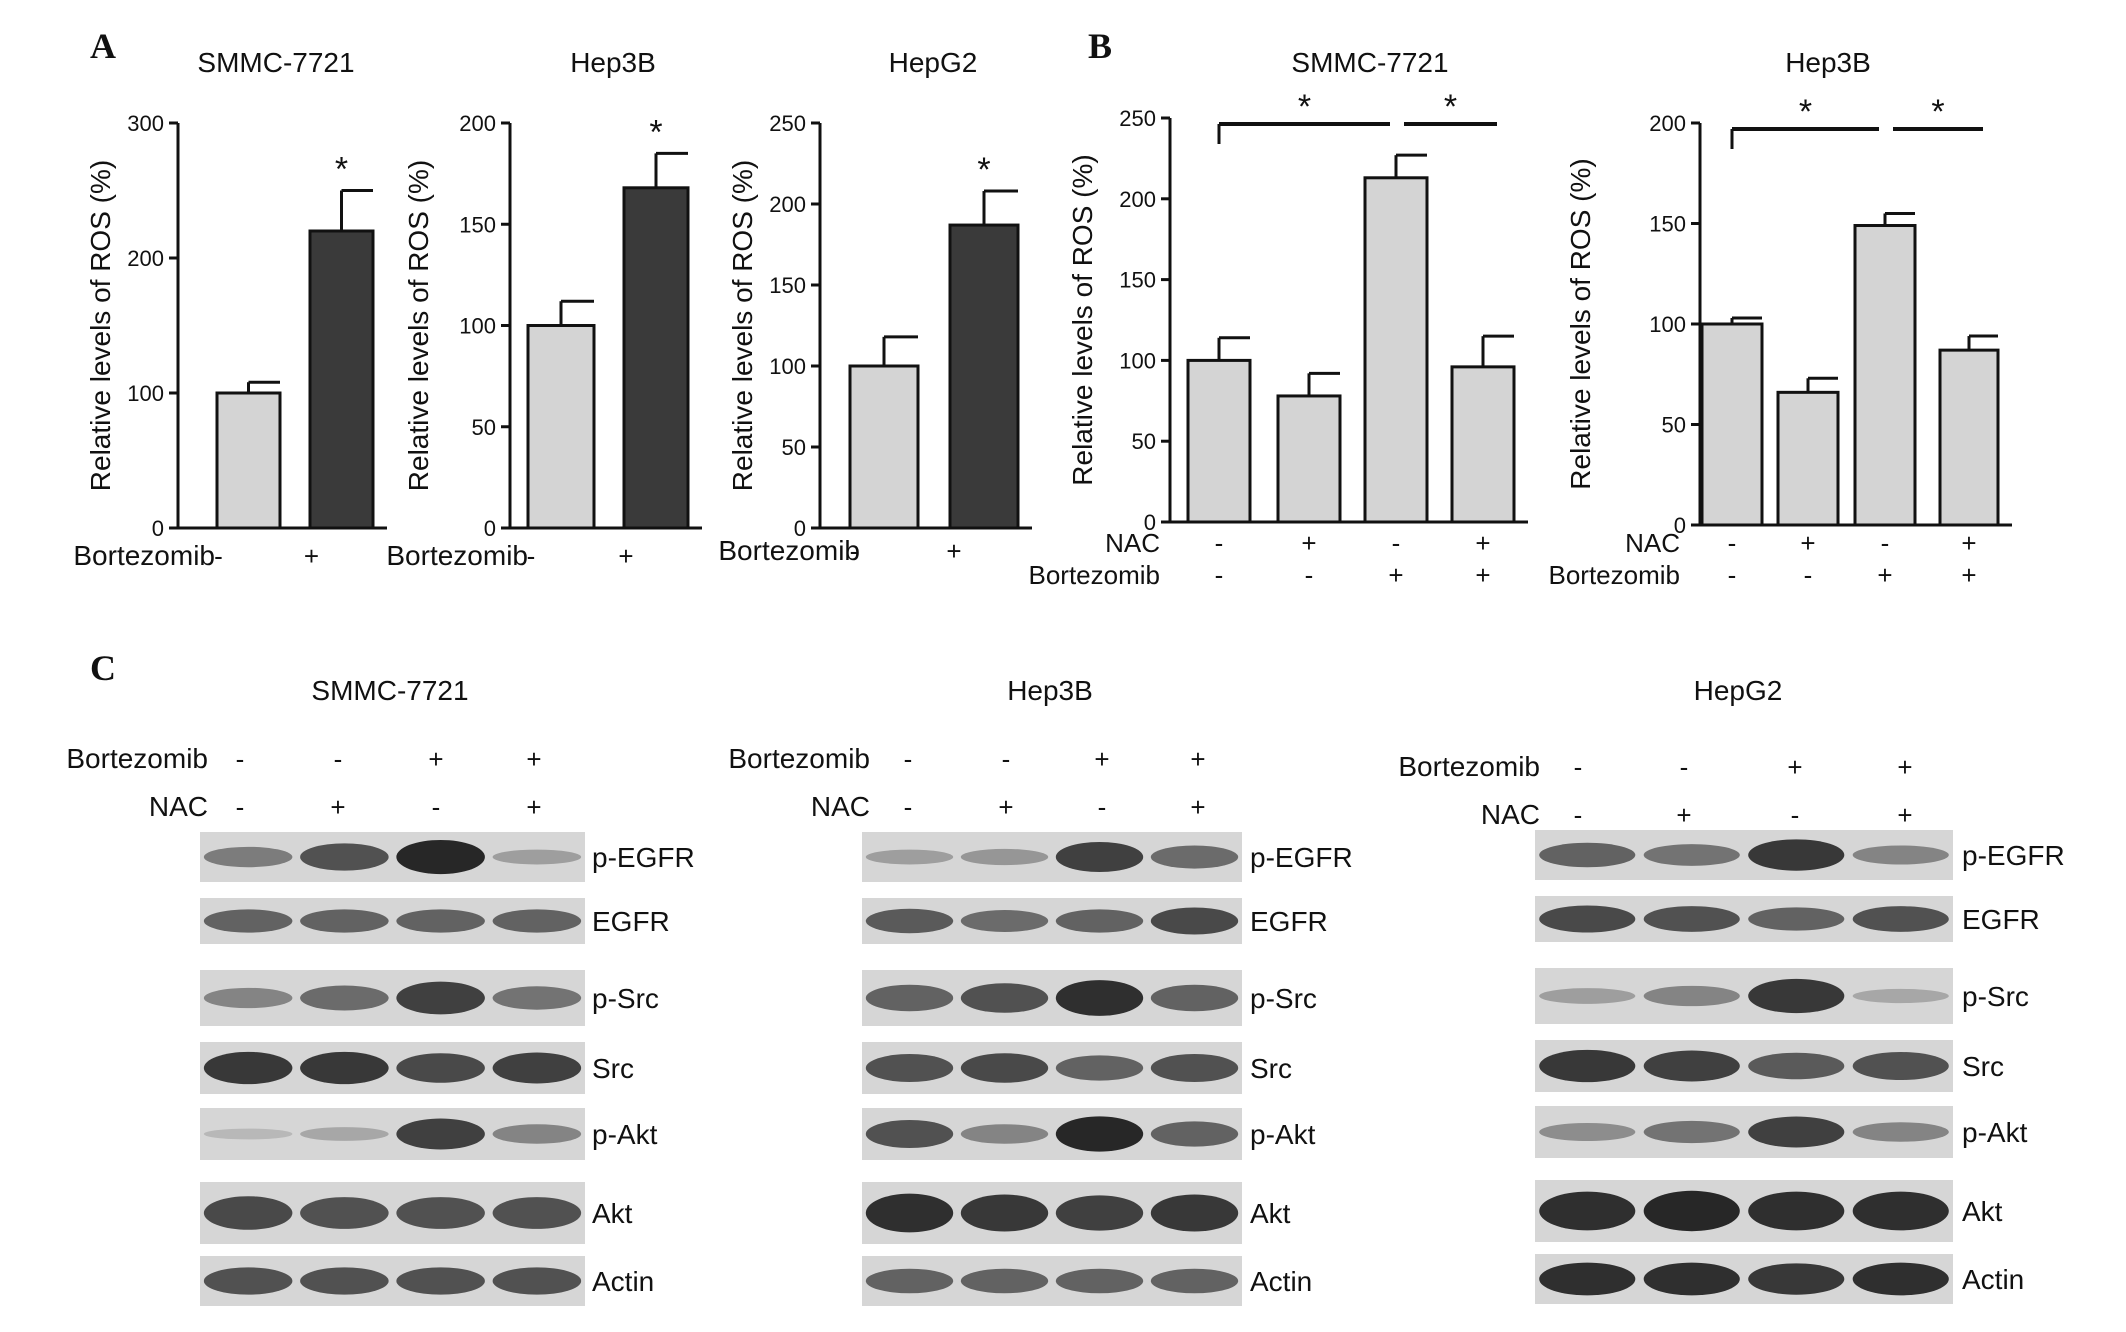  What do you see at coordinates (145, 123) in the screenshot?
I see `y-tick-label: 300` at bounding box center [145, 123].